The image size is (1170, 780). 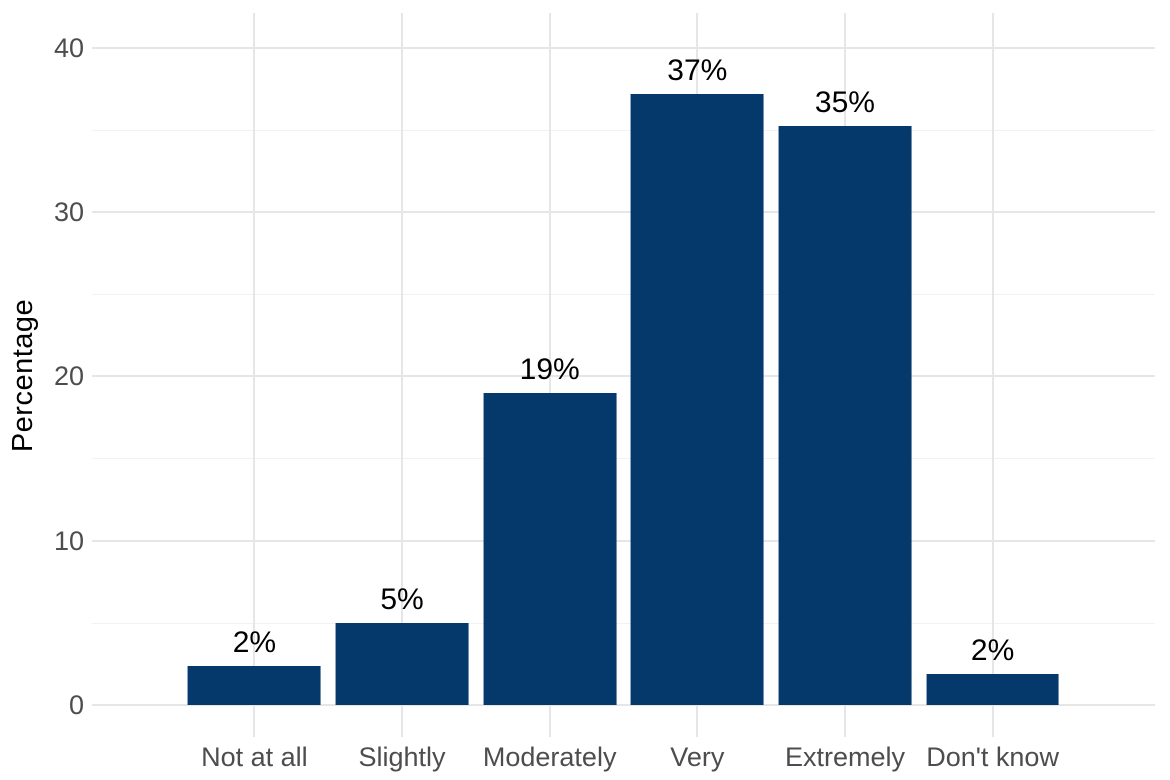 What do you see at coordinates (844, 103) in the screenshot?
I see `bar-value-label-extremely: 35%` at bounding box center [844, 103].